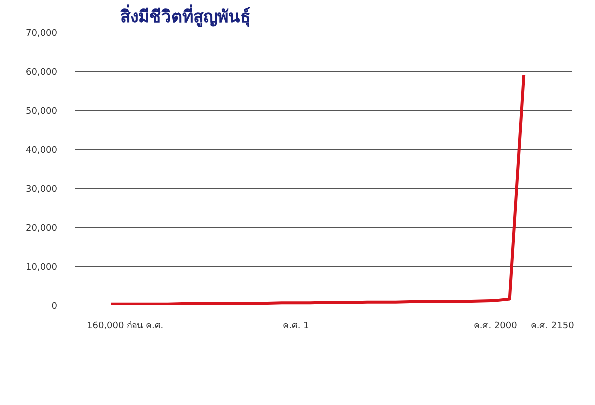  I want to click on y-tick-label: 10,000, so click(42, 268).